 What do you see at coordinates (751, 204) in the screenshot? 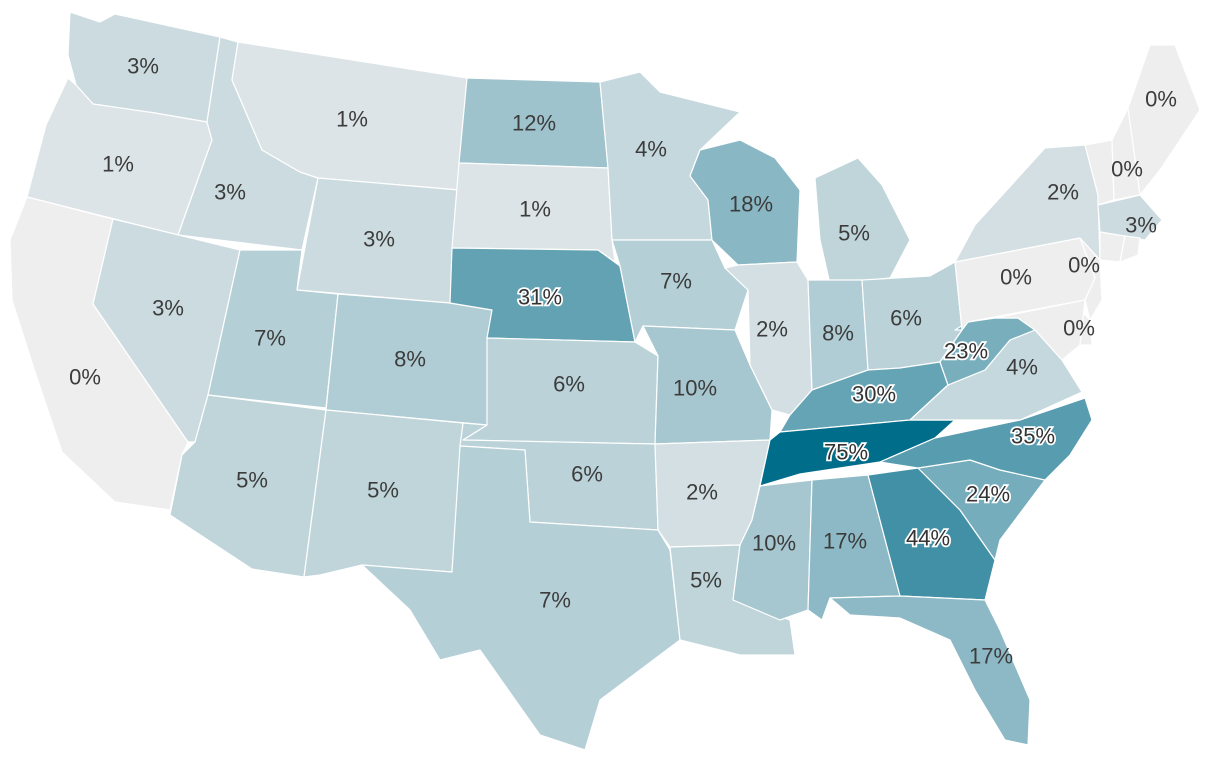
I see `label-wi: 18%` at bounding box center [751, 204].